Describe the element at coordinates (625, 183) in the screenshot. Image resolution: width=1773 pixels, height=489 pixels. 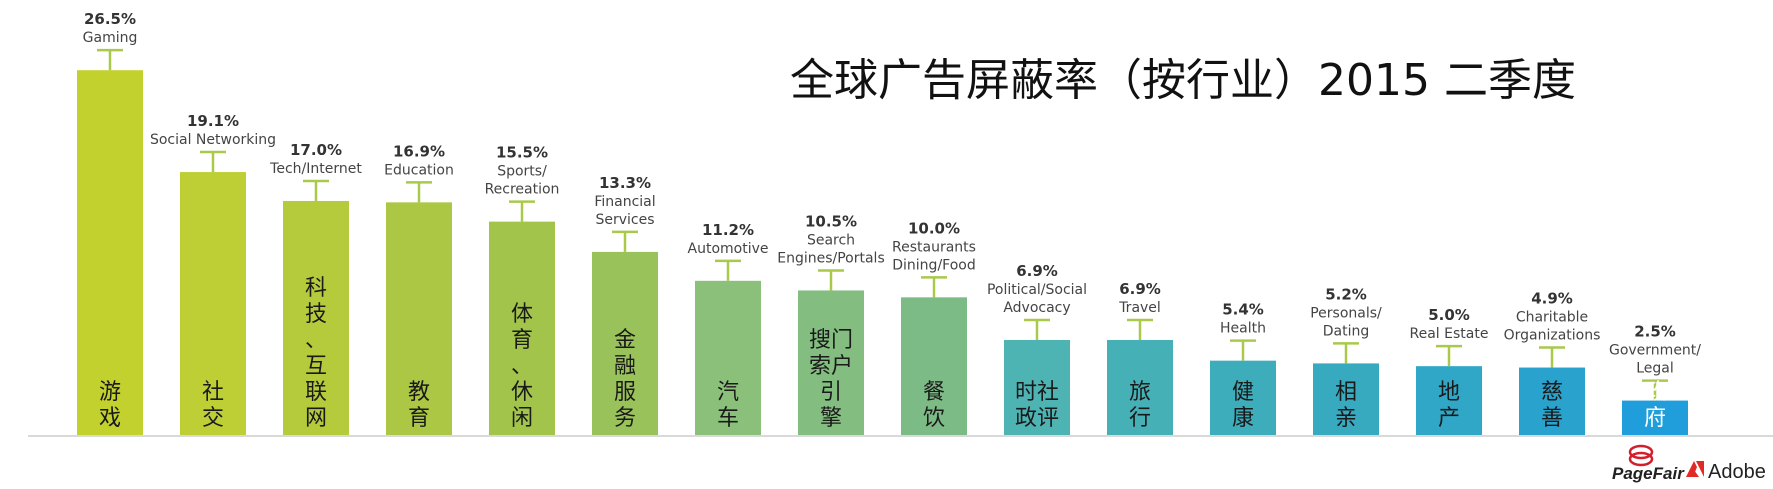
I see `bar-value-label: 13.3%` at that location.